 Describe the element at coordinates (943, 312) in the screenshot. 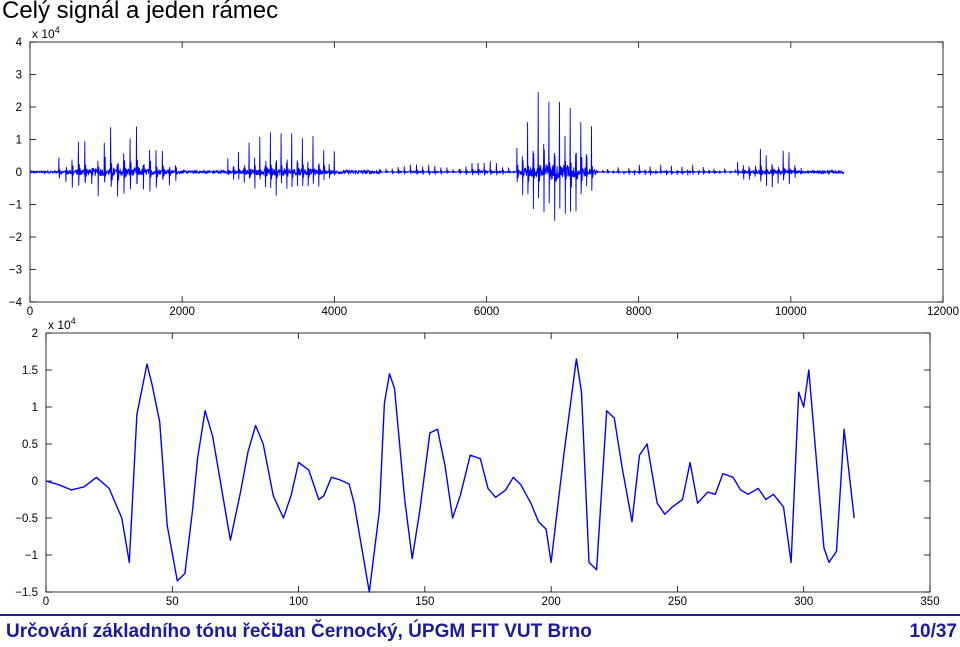

I see `top-xtick-label: 12000` at that location.